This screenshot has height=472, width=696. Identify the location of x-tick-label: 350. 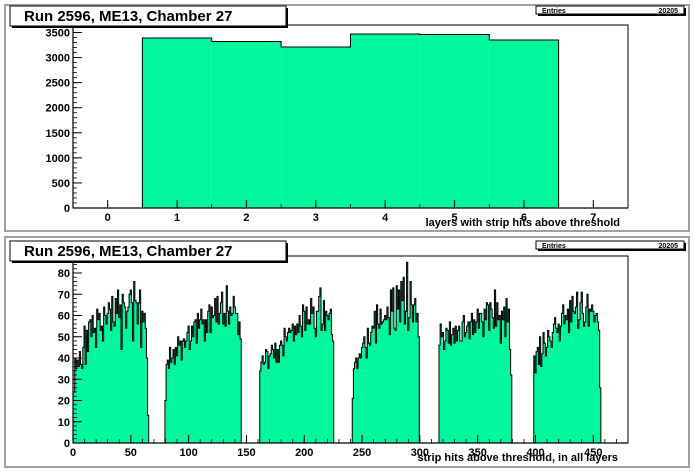
(478, 453).